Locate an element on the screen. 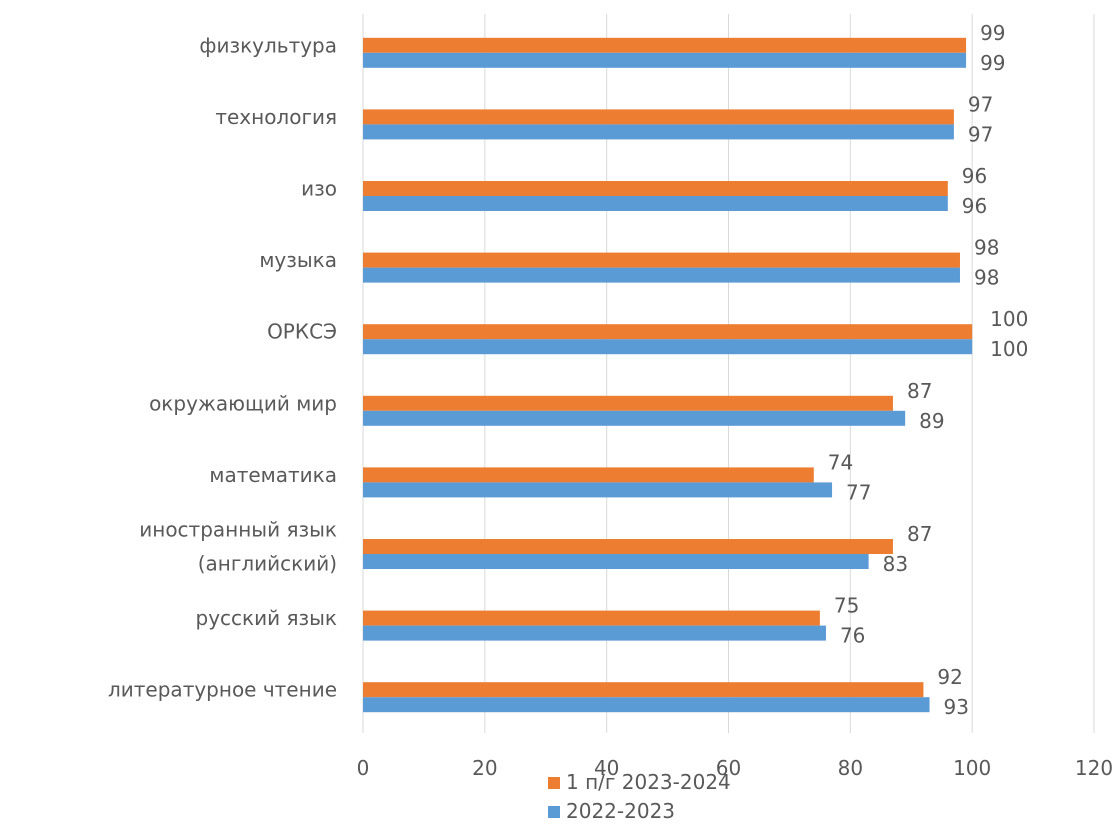 The image size is (1120, 830). legend-label: 1 п/г 2023-2024 is located at coordinates (648, 782).